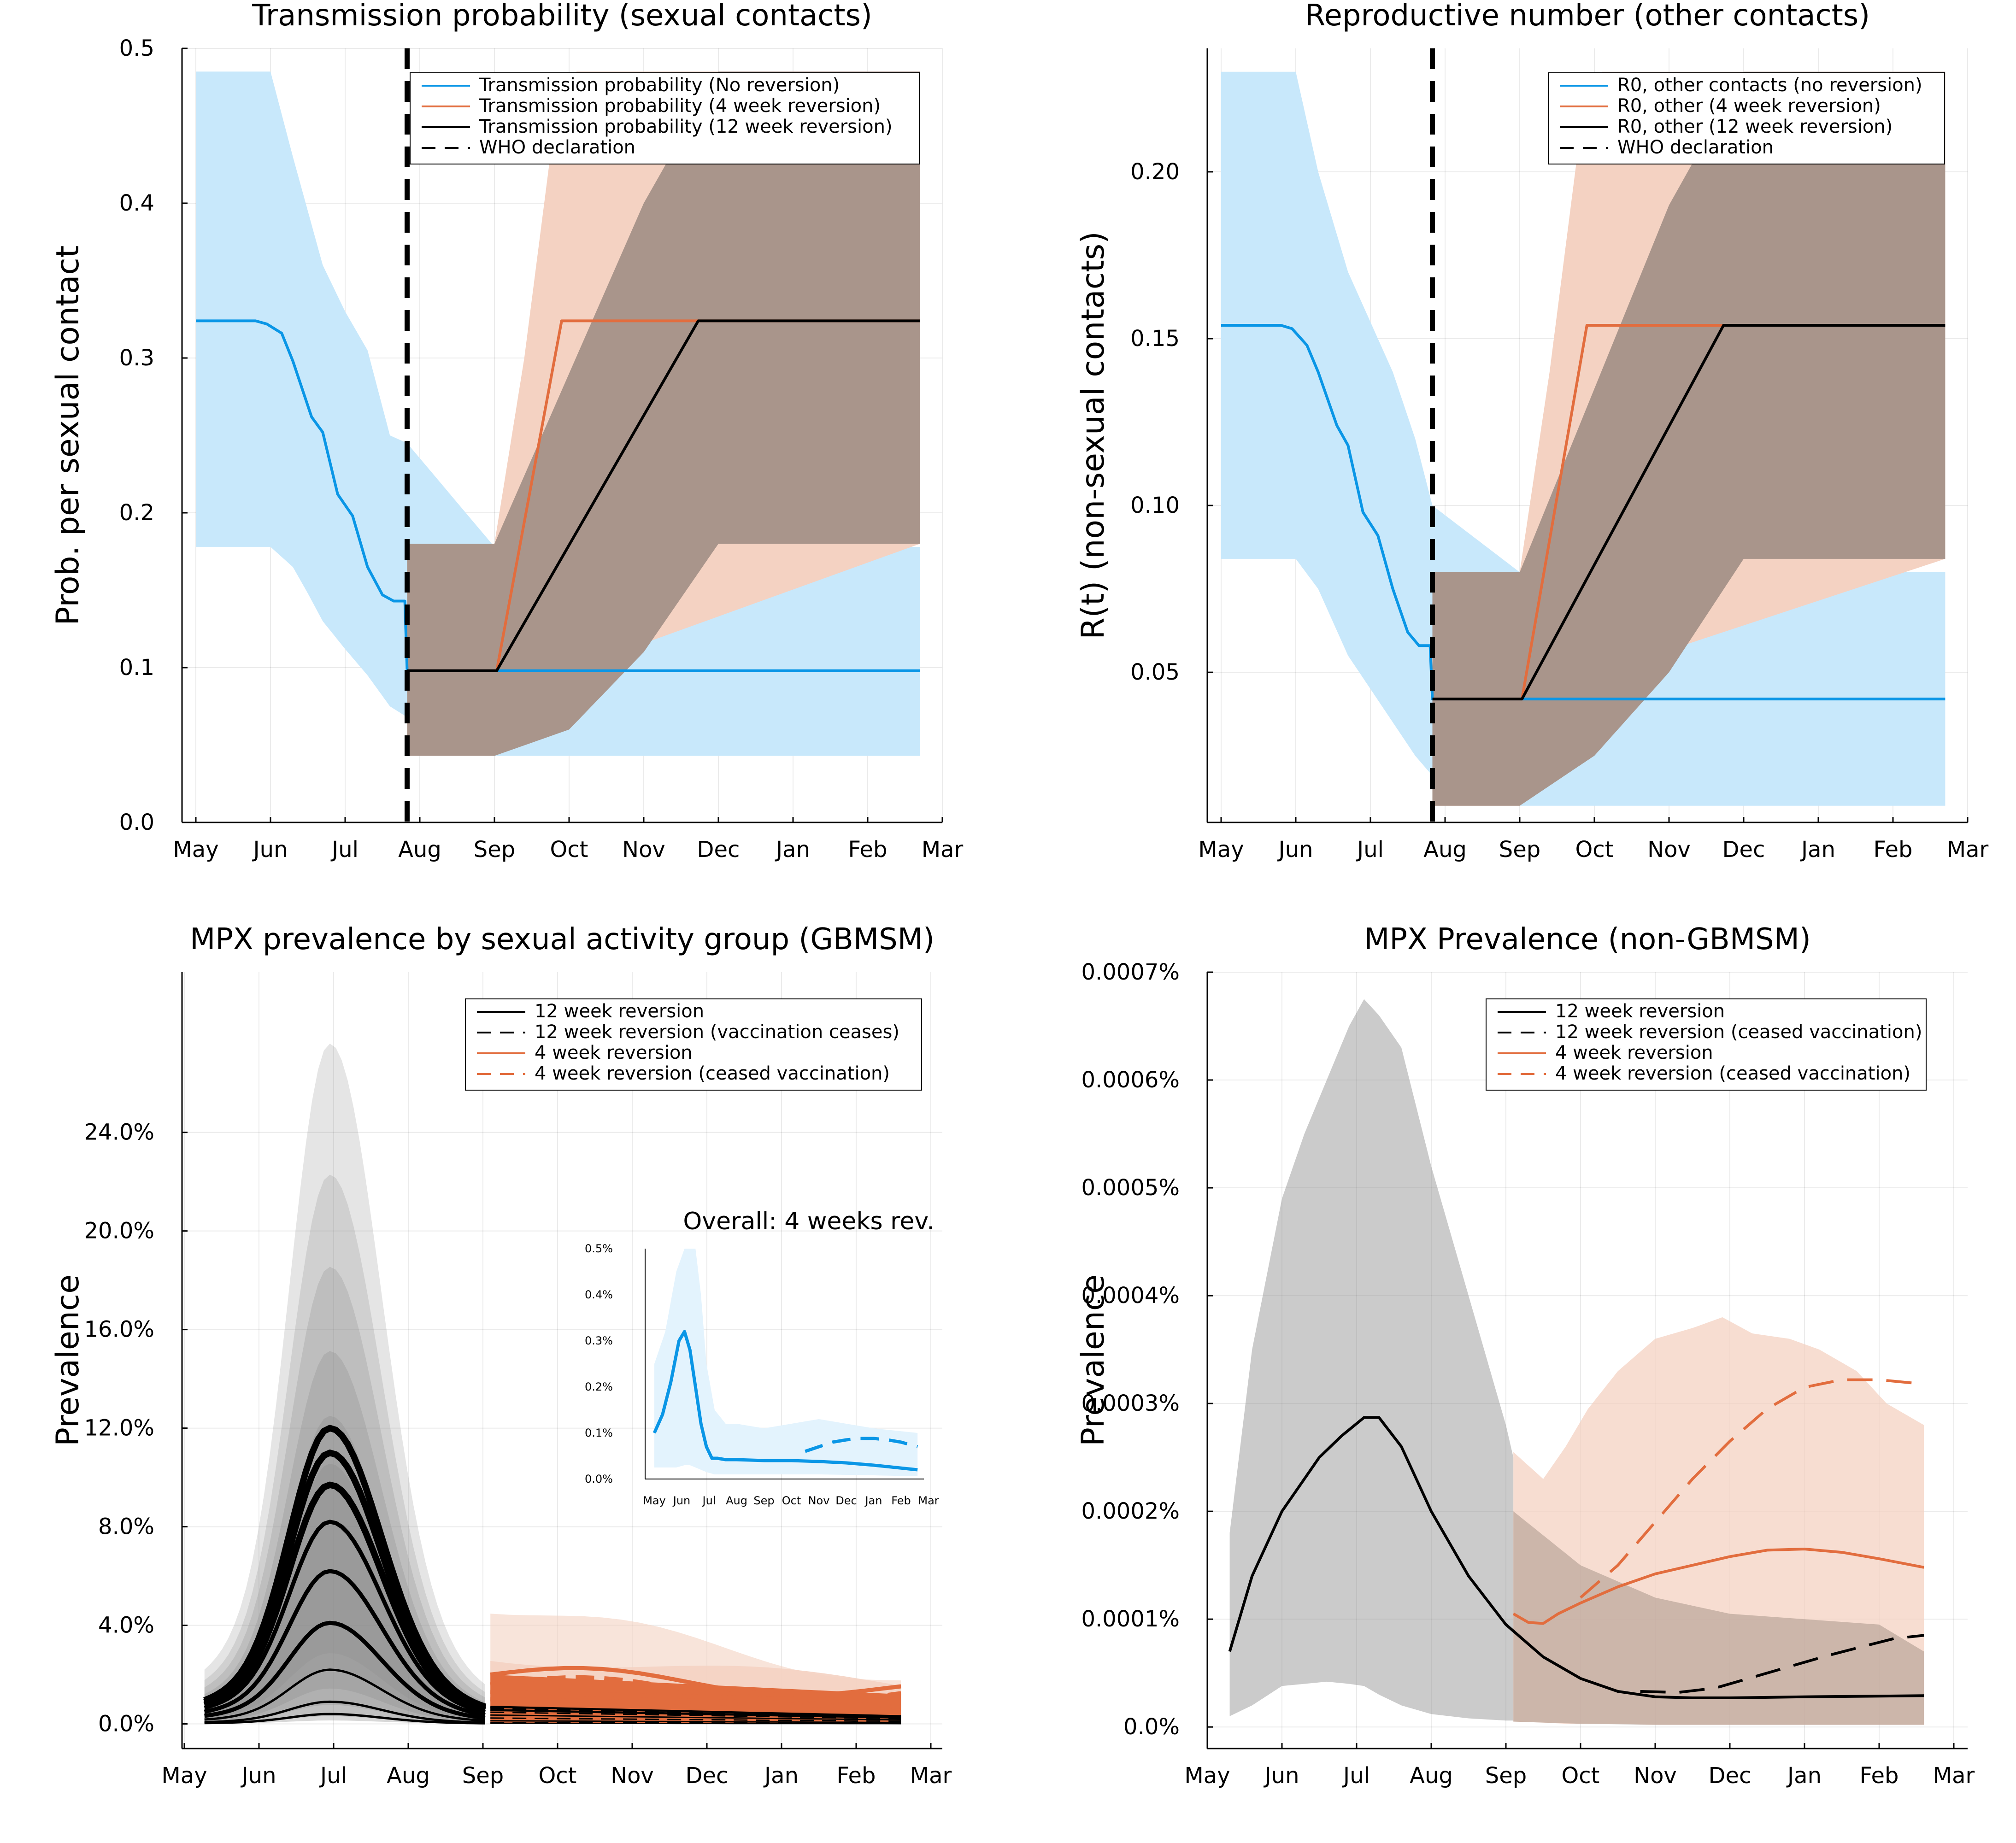  Describe the element at coordinates (736, 1500) in the screenshot. I see `inset-x-tick-label: Aug` at that location.